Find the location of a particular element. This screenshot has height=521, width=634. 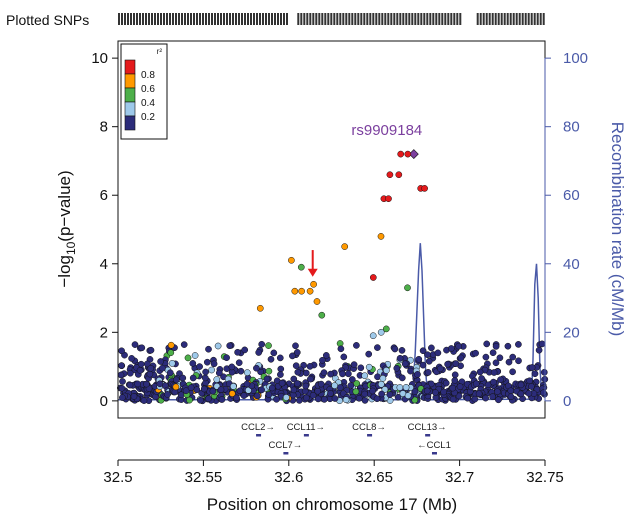

x-tick-label: 32.55 is located at coordinates (204, 477).